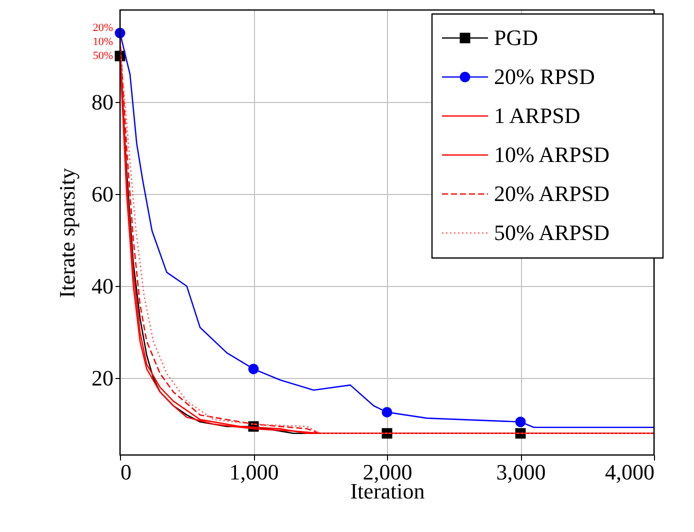  Describe the element at coordinates (516, 37) in the screenshot. I see `legend-label: PGD` at that location.